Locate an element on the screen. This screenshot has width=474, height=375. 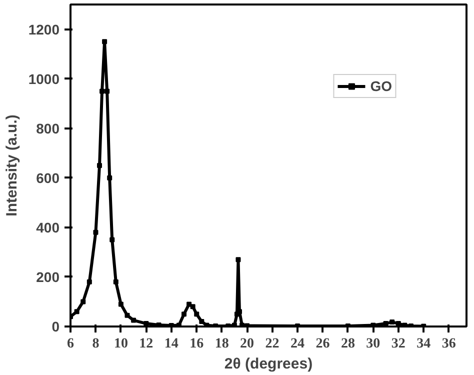
x-axis-title: 2θ (degrees) is located at coordinates (268, 364).